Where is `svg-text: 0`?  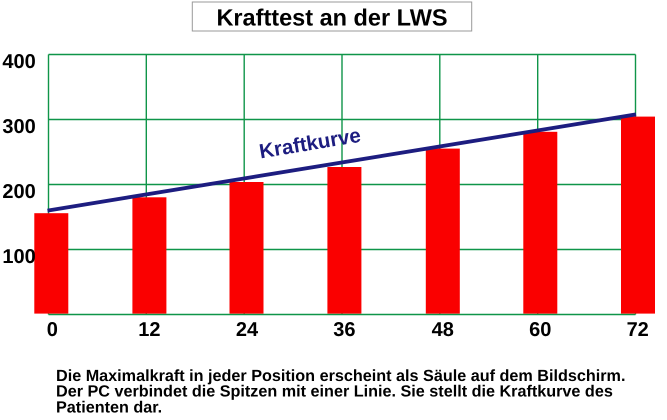
svg-text: 0 is located at coordinates (52, 330).